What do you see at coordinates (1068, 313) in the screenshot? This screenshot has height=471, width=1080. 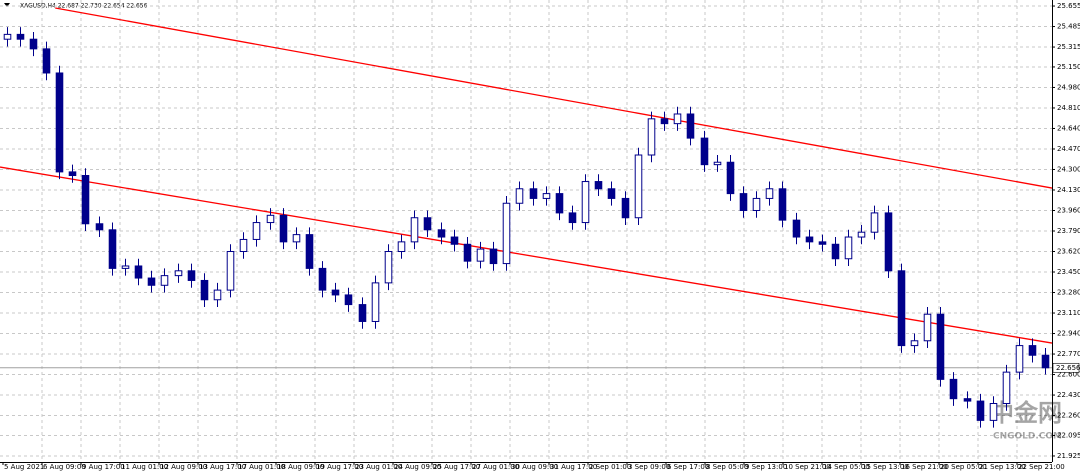 I see `y-tick-label: 23.110` at bounding box center [1068, 313].